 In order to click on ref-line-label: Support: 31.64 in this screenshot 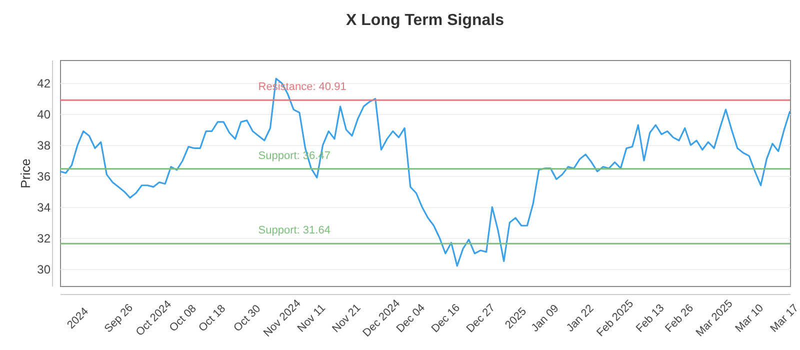, I will do `click(294, 230)`.